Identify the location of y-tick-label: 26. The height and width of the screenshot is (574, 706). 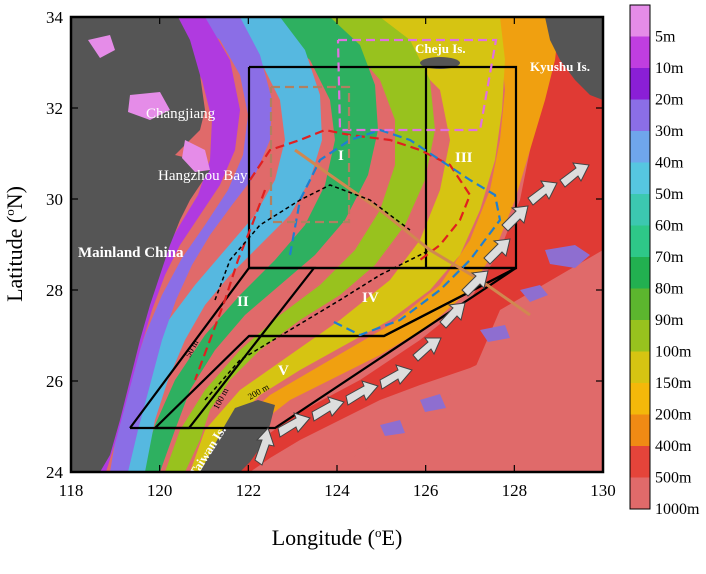
(54, 381).